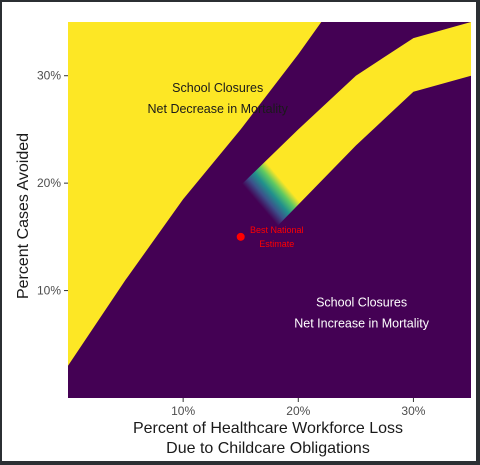  Describe the element at coordinates (276, 244) in the screenshot. I see `estimate-label-line-1: Estimate` at that location.